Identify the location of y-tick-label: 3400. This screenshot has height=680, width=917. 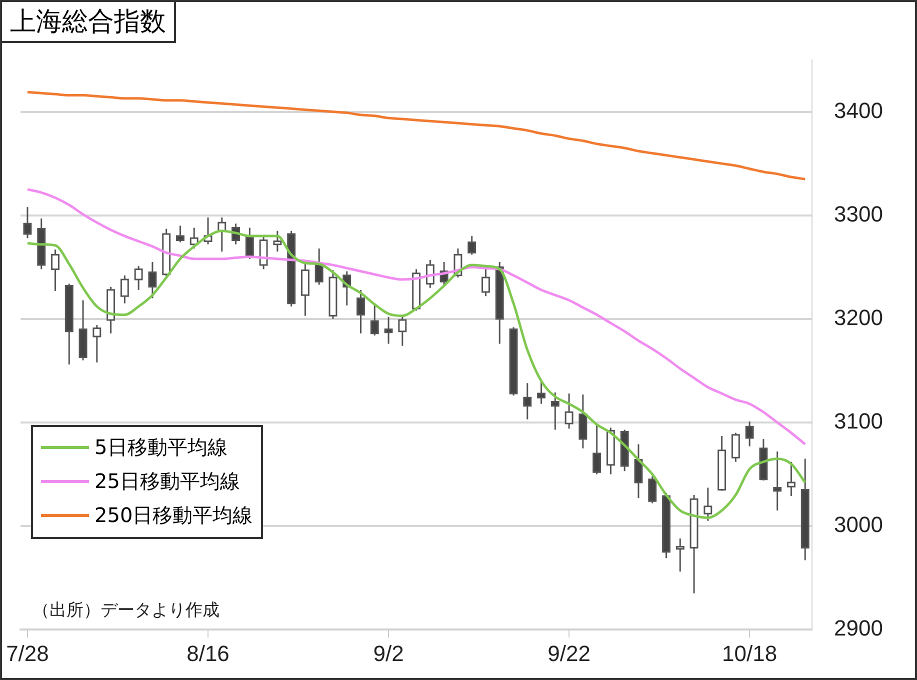
(859, 110).